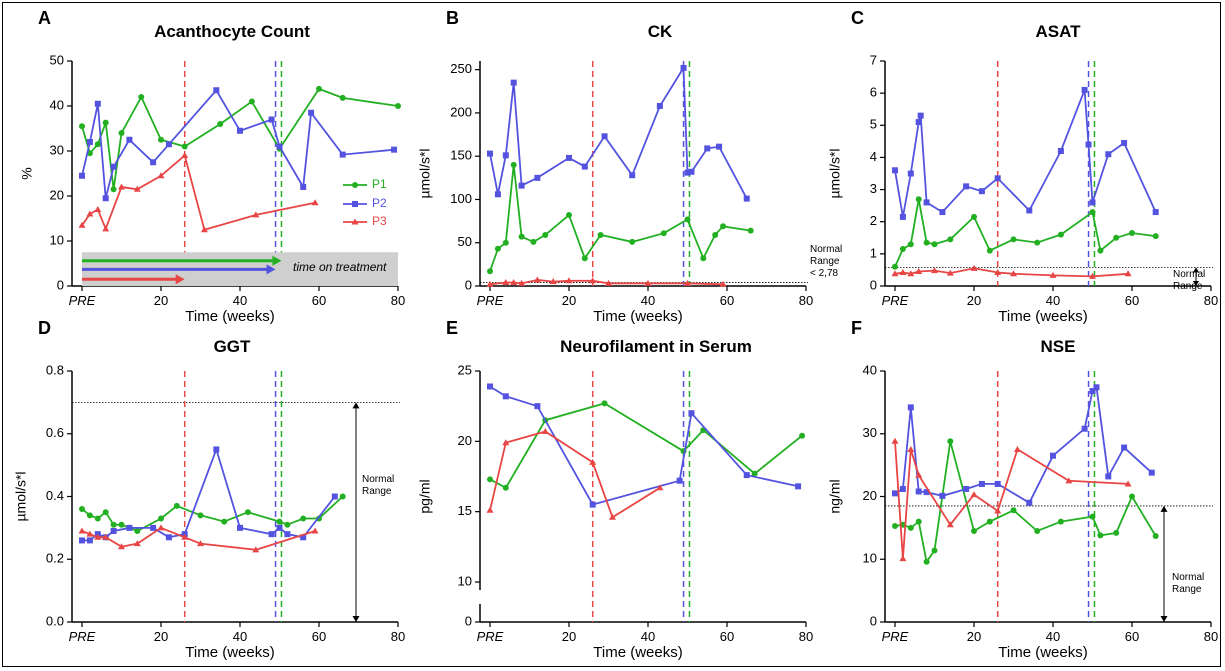 This screenshot has height=671, width=1225. Describe the element at coordinates (873, 156) in the screenshot. I see `y-tick-label: 4` at that location.